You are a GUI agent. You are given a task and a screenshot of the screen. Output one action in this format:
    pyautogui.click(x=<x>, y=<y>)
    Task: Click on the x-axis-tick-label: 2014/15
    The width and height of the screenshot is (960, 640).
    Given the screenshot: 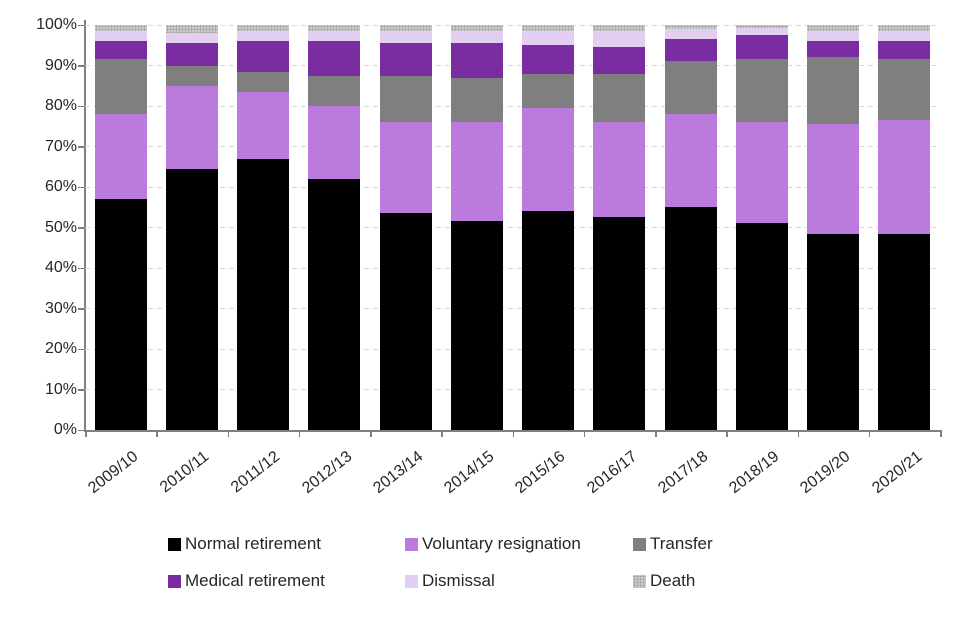 What is the action you would take?
    pyautogui.click(x=469, y=473)
    